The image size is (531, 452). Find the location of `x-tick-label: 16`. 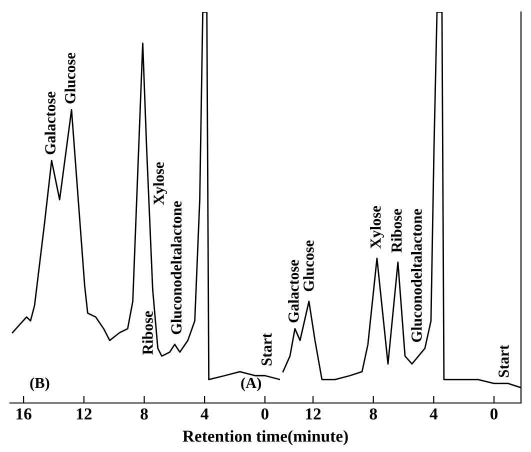

x-tick-label: 16 is located at coordinates (24, 414).